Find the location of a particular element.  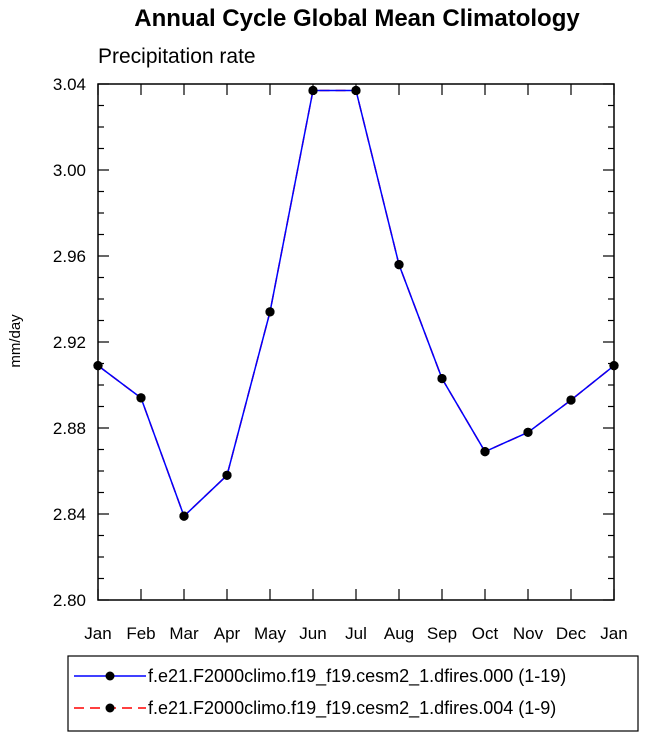

y-tick-label: 2.92 is located at coordinates (69, 342).